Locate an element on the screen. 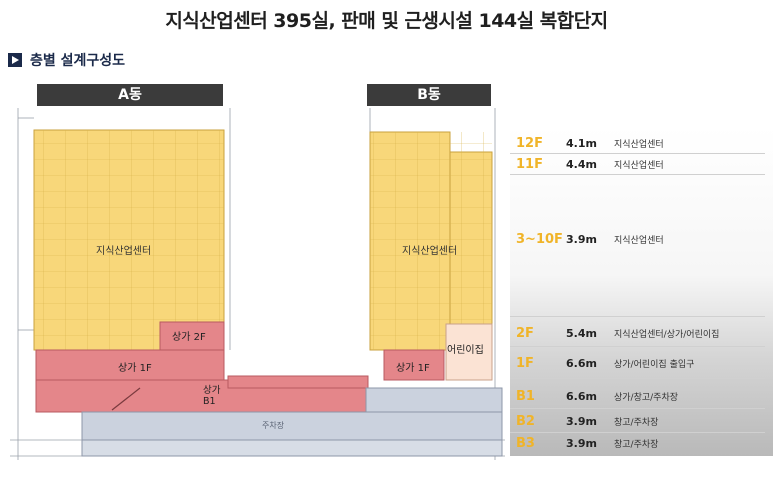 This screenshot has width=773, height=482. floor-height: 5.4m is located at coordinates (581, 333).